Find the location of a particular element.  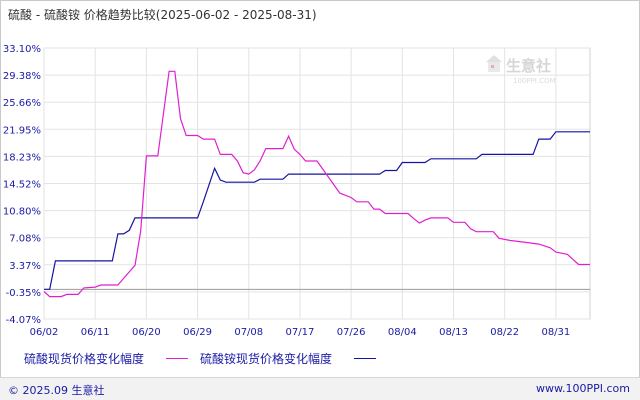

footer-copyright: © 2025.09 生意社 is located at coordinates (56, 390).